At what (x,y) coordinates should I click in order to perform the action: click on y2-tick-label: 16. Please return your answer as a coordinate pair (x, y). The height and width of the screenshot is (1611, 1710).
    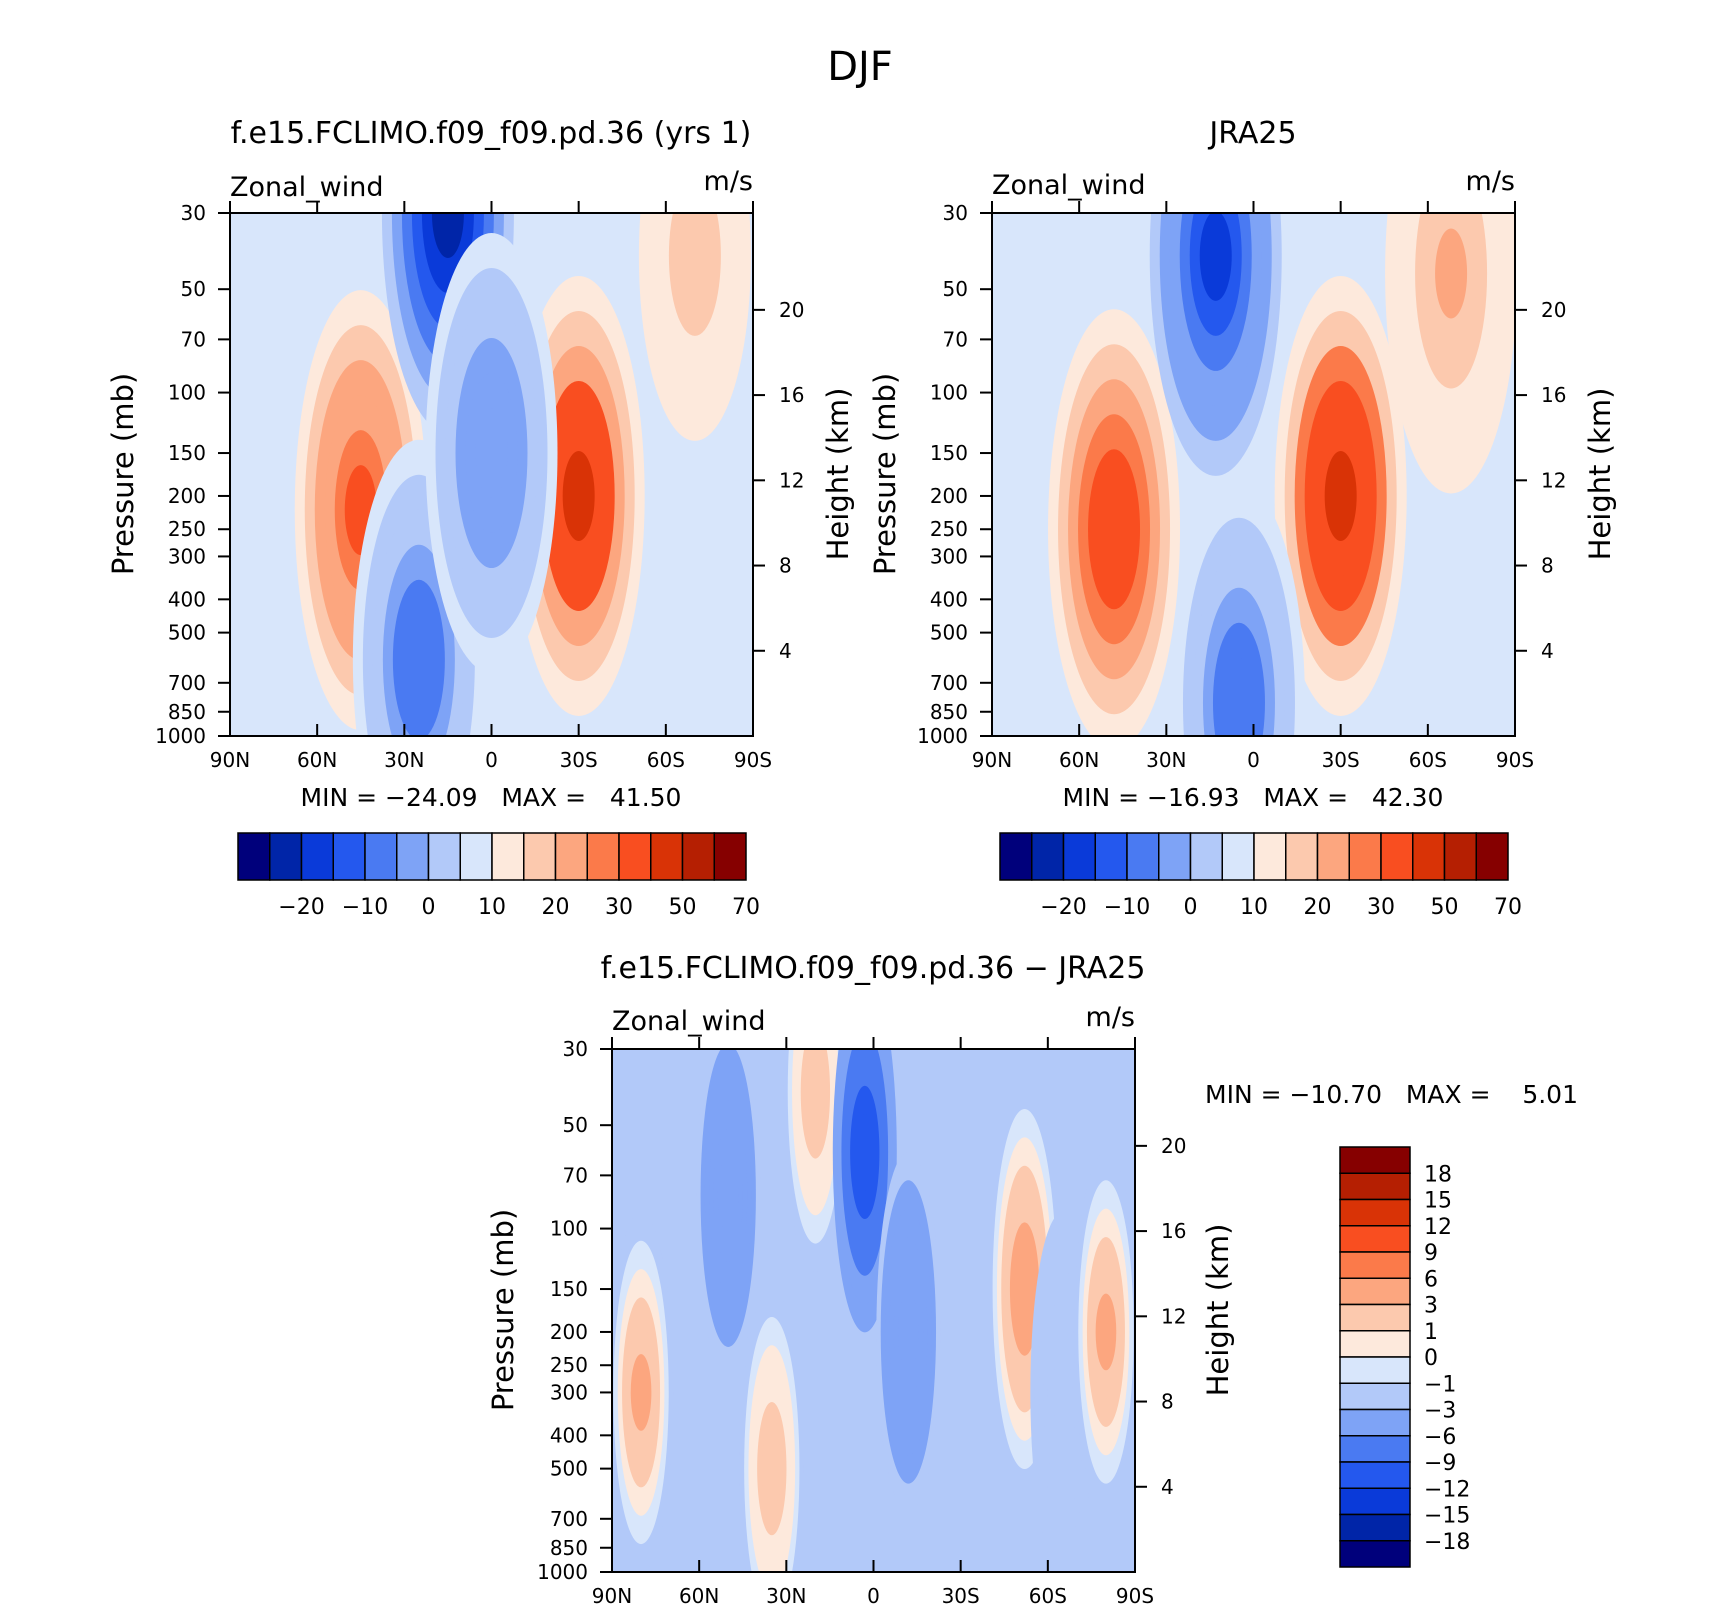
    Looking at the image, I should click on (791, 395).